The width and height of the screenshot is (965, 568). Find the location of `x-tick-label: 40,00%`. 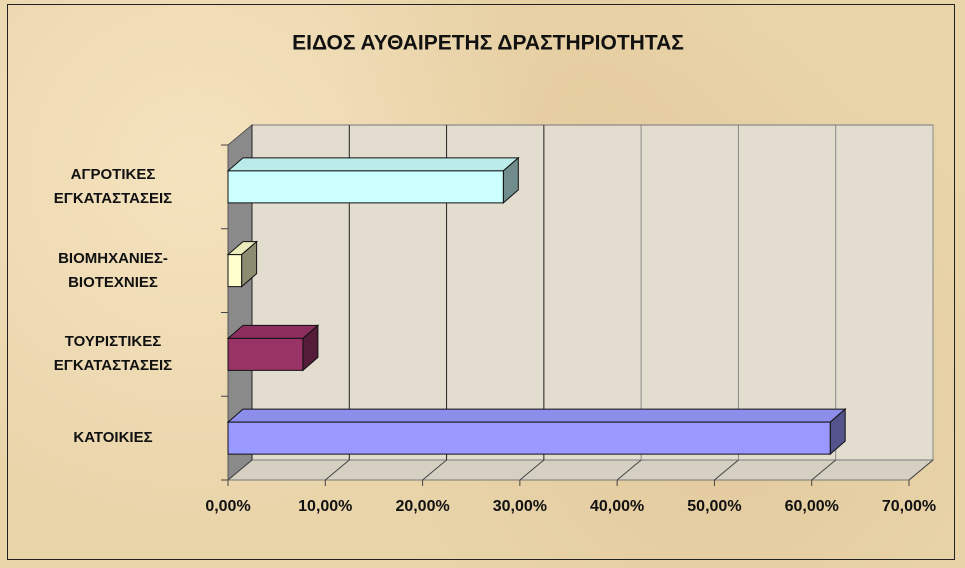

x-tick-label: 40,00% is located at coordinates (617, 506).